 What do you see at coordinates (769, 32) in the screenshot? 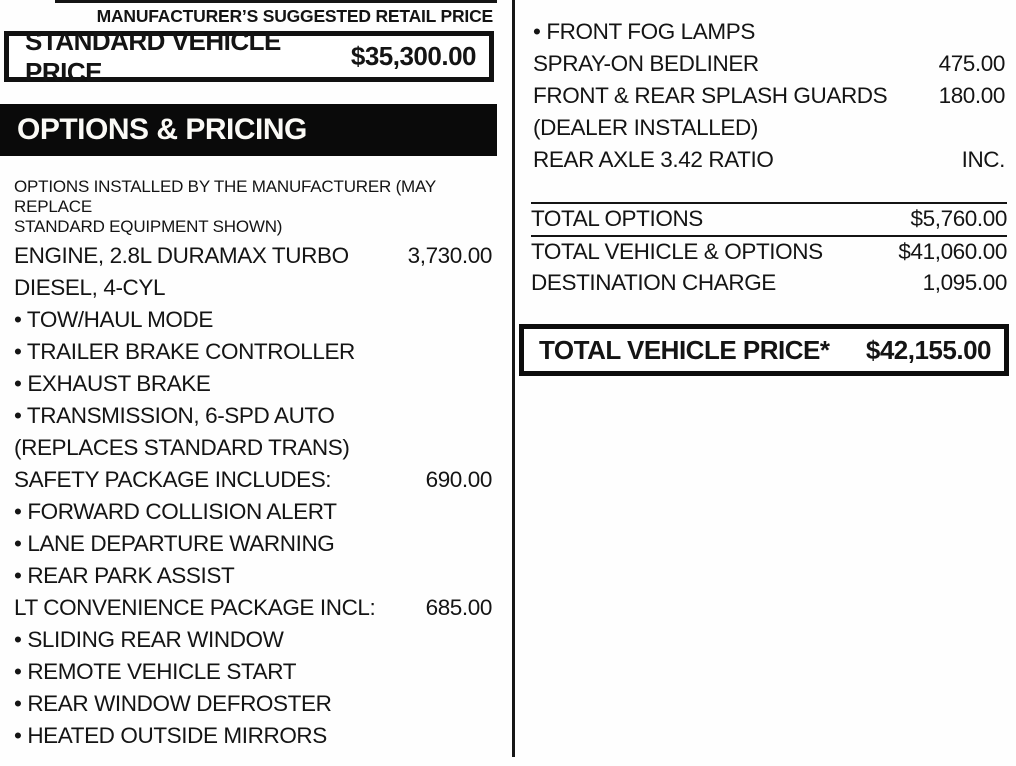
I see `option-row: • FRONT FOG LAMPS` at bounding box center [769, 32].